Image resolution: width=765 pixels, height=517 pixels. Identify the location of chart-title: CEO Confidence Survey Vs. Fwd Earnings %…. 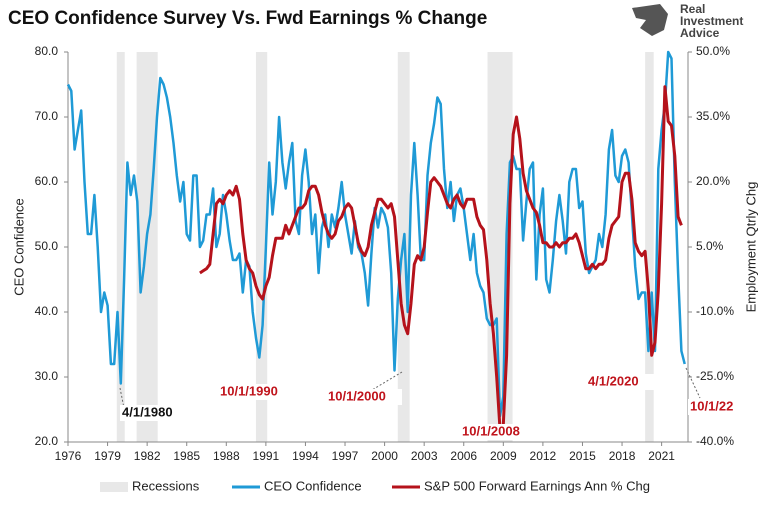
(247, 18).